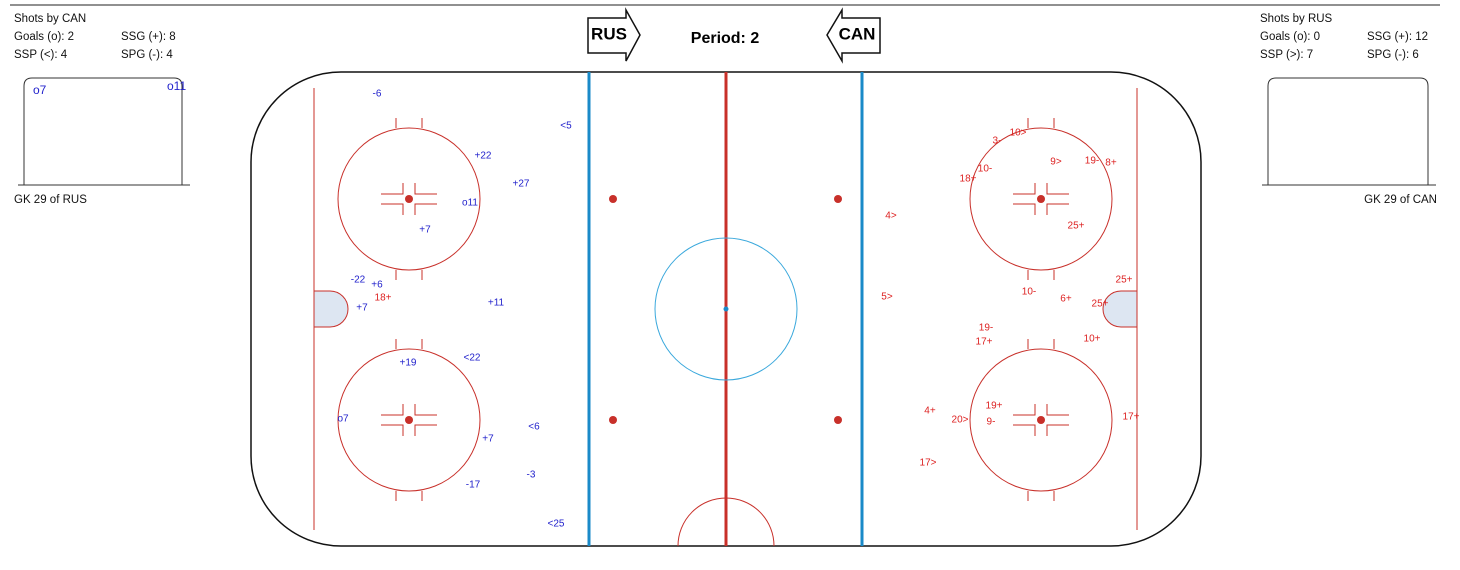 This screenshot has height=570, width=1460. Describe the element at coordinates (521, 184) in the screenshot. I see `shot: +27` at that location.